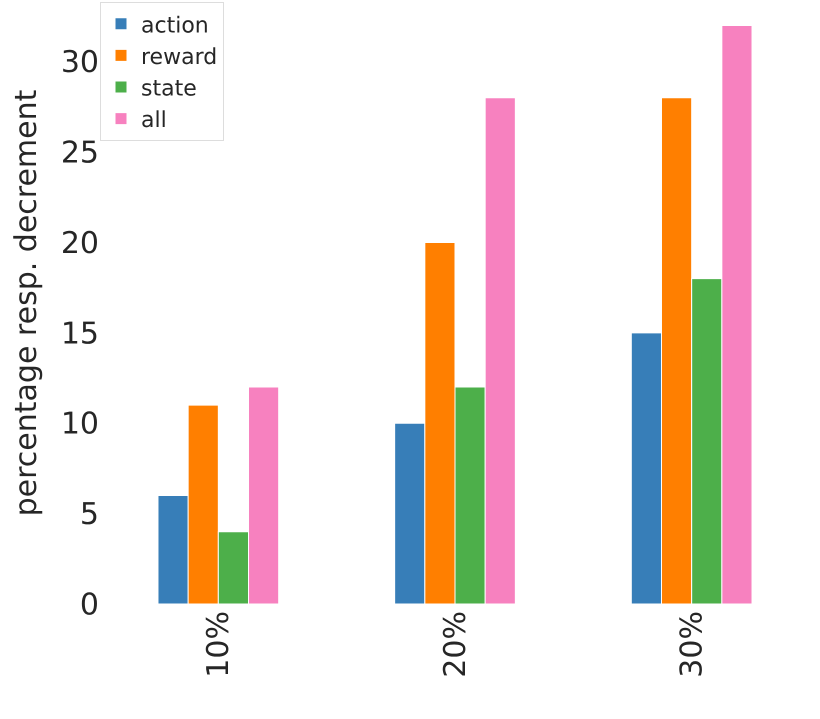 The width and height of the screenshot is (820, 719). Describe the element at coordinates (79, 334) in the screenshot. I see `y-tick-label: 15` at that location.